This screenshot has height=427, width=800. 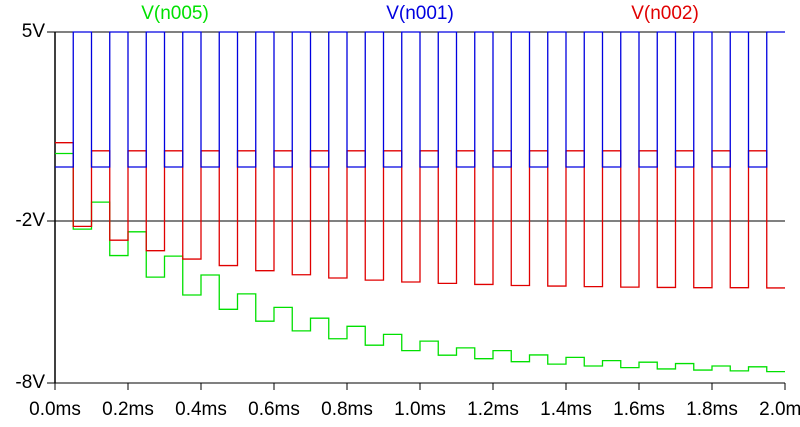 I want to click on x-tick-label: 0.2ms, so click(x=128, y=409).